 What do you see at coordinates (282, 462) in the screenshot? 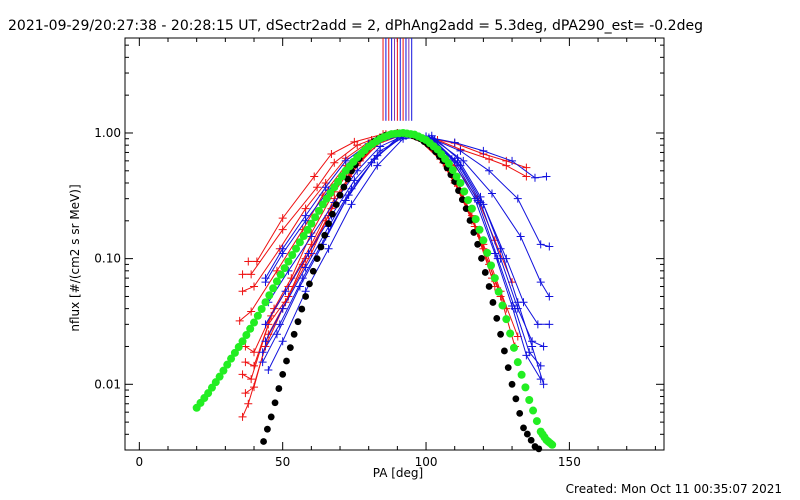
I see `x-tick-label: 50` at bounding box center [282, 462].